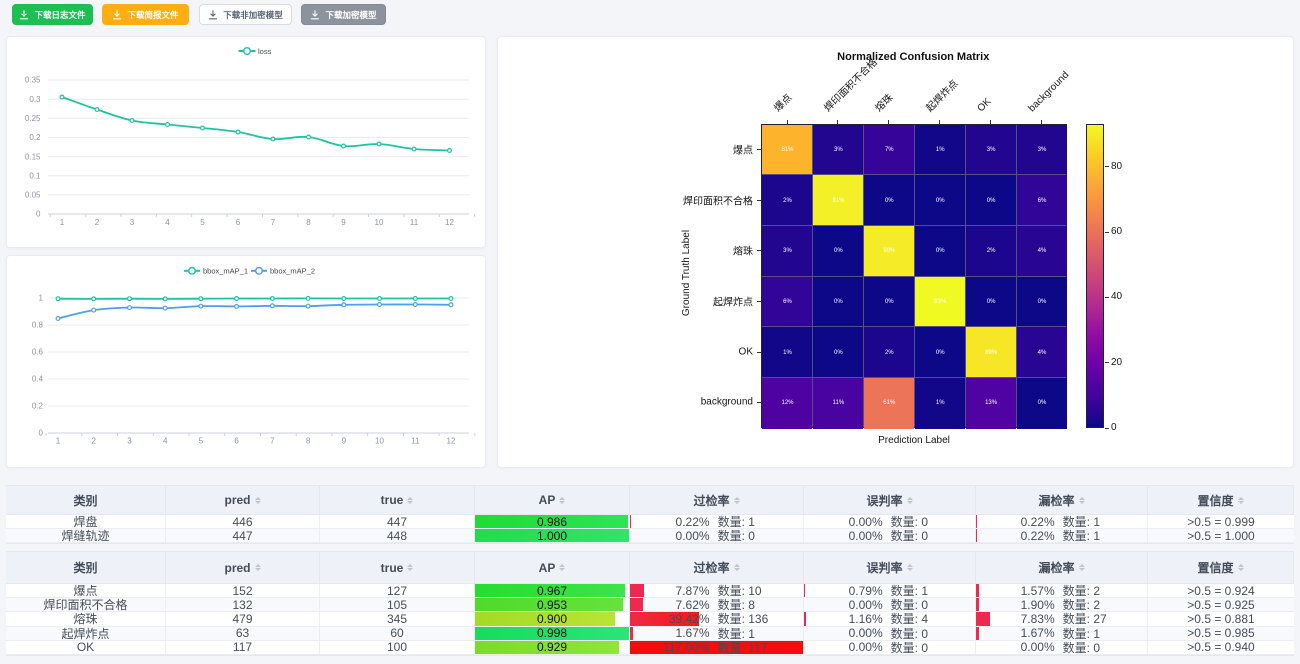 This screenshot has height=664, width=1300. I want to click on svg-text: bbox_mAP_1, so click(225, 271).